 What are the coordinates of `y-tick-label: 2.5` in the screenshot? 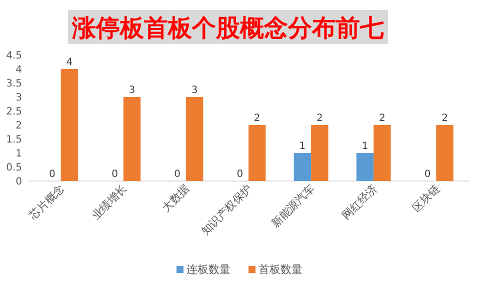 It's located at (14, 112).